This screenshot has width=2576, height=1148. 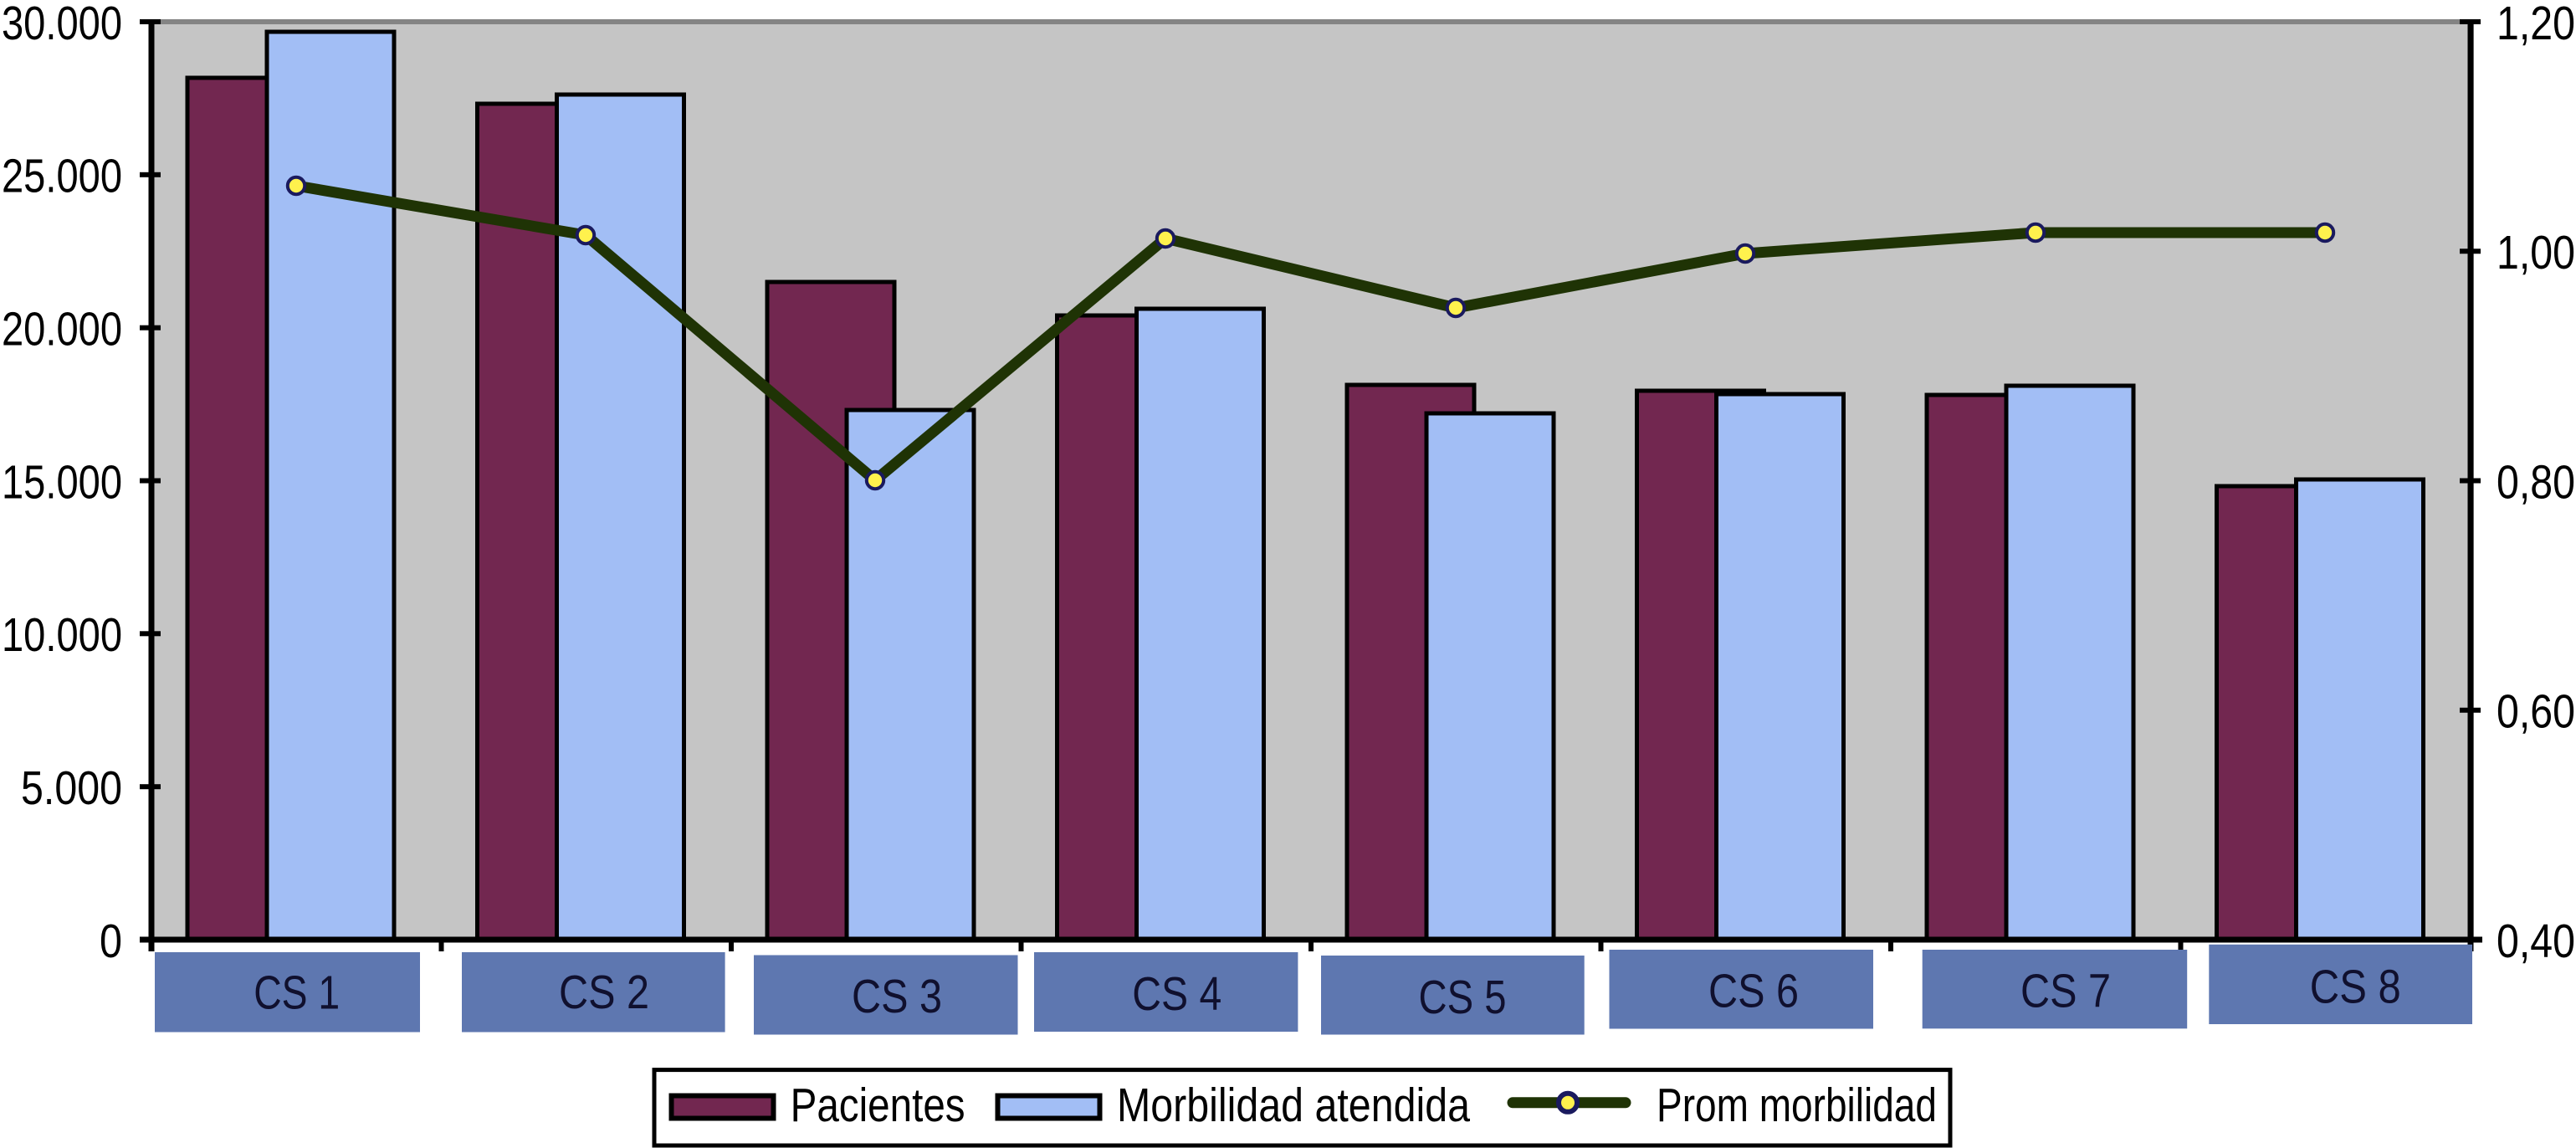 What do you see at coordinates (62, 482) in the screenshot?
I see `svg-text: 15.000` at bounding box center [62, 482].